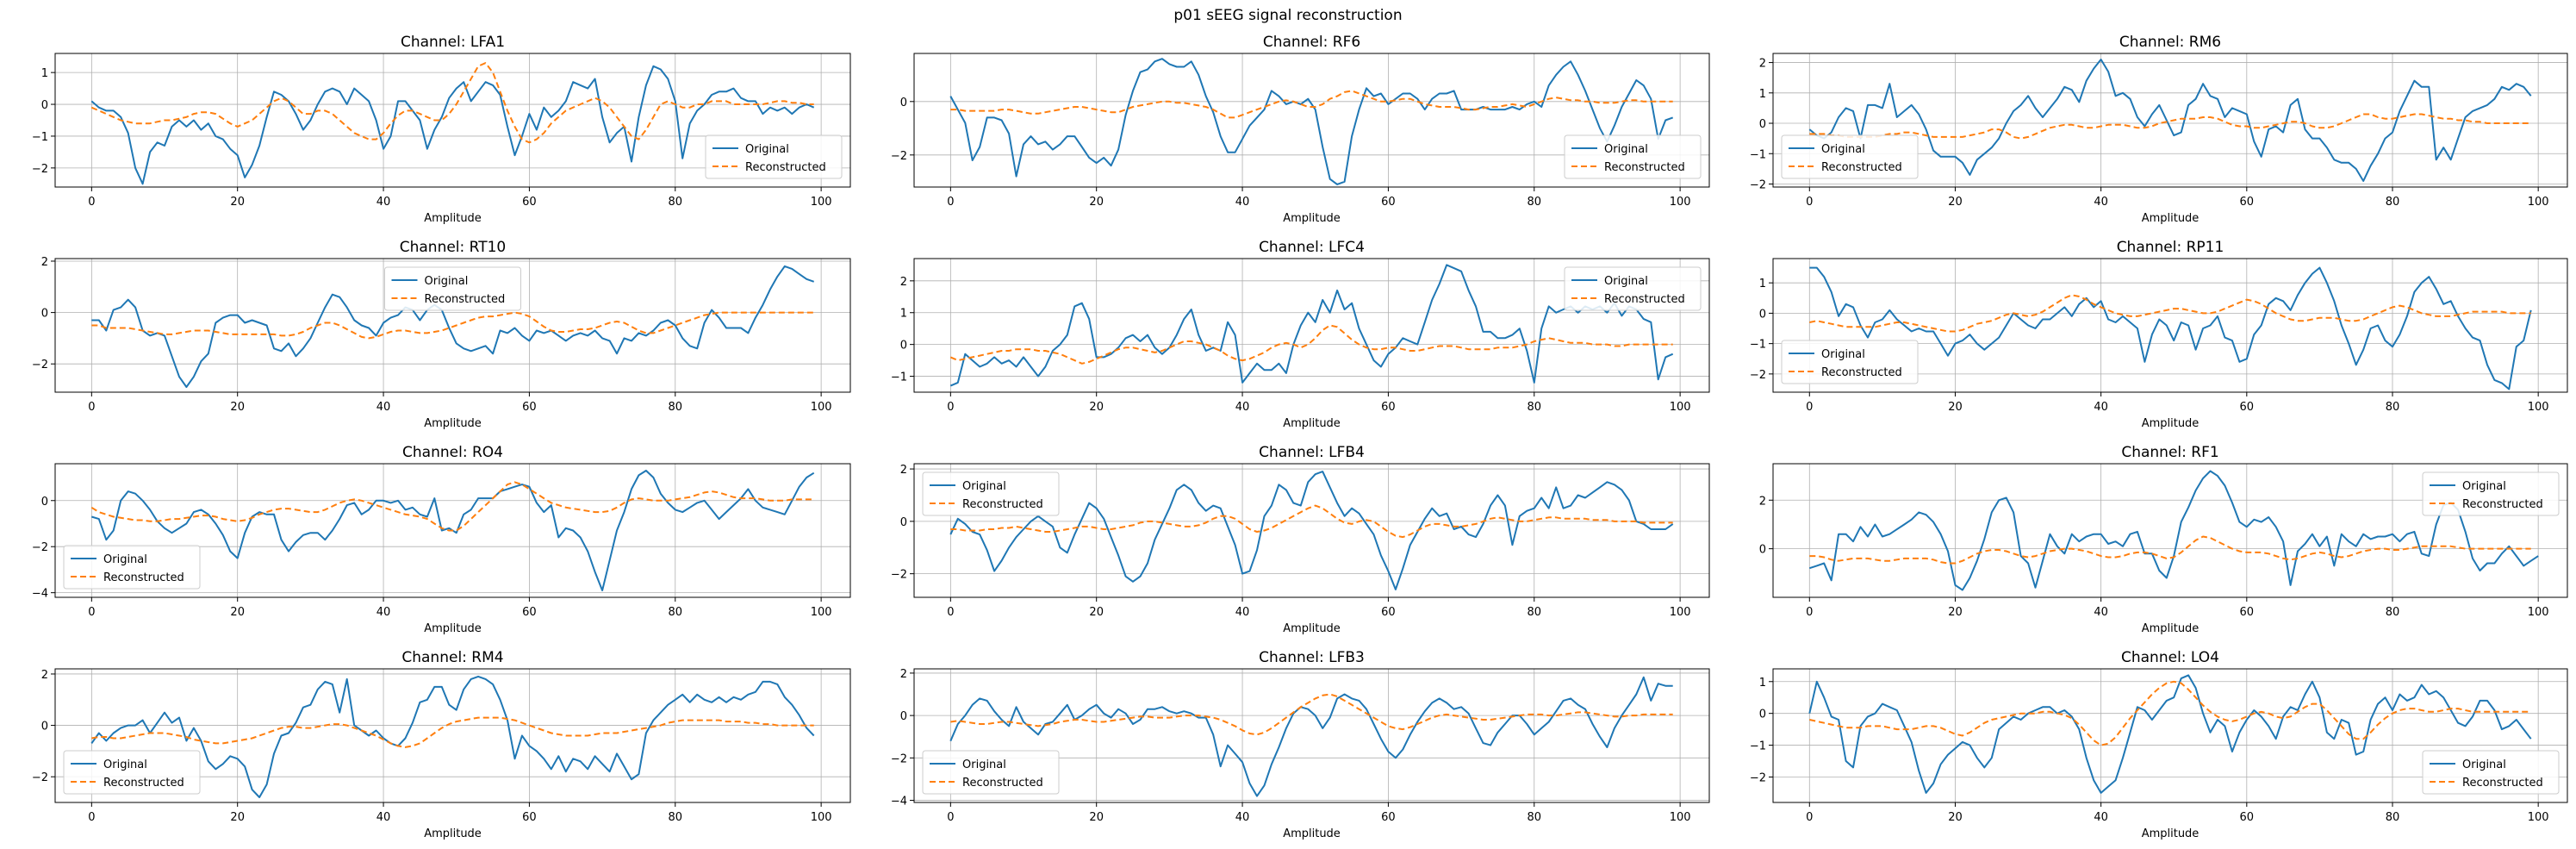 The width and height of the screenshot is (2576, 849). Describe the element at coordinates (453, 452) in the screenshot. I see `subplot-title: Channel: RO4` at that location.